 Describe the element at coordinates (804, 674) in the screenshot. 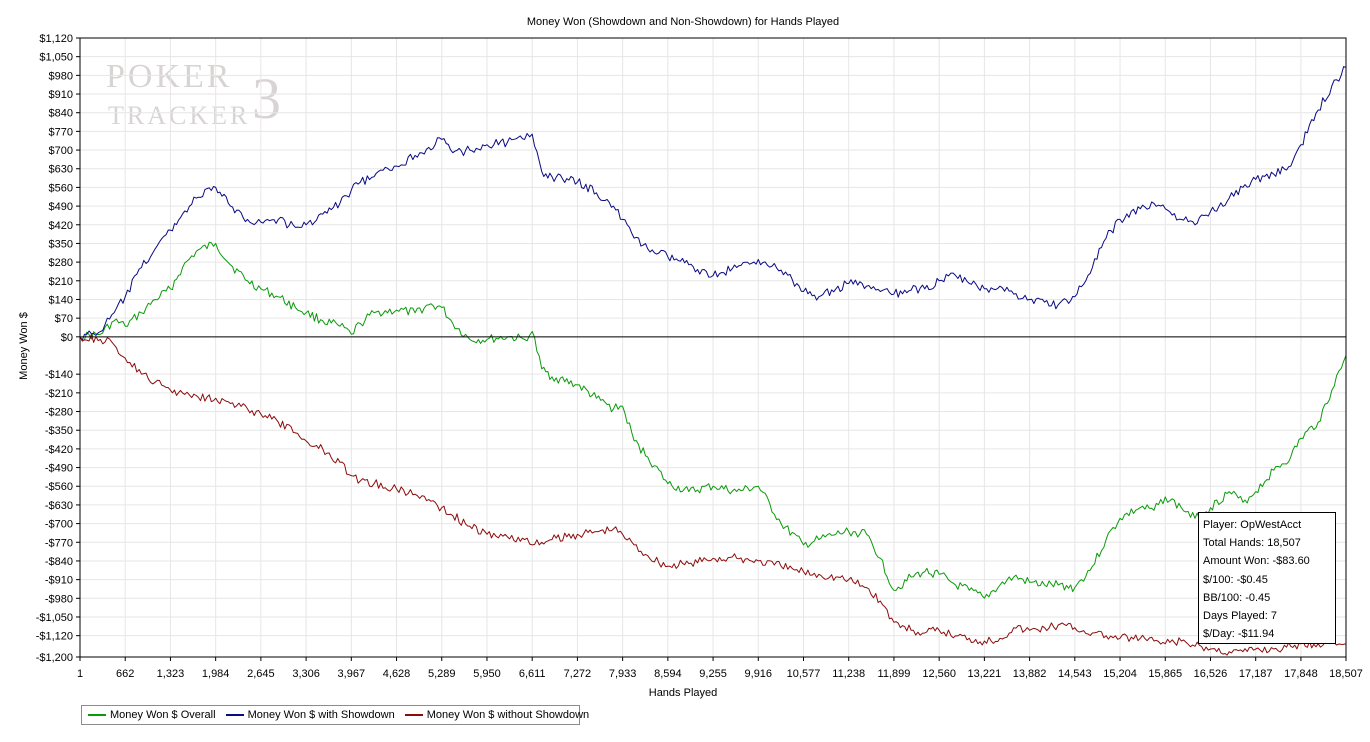

I see `x-tick-label: 10,577` at that location.